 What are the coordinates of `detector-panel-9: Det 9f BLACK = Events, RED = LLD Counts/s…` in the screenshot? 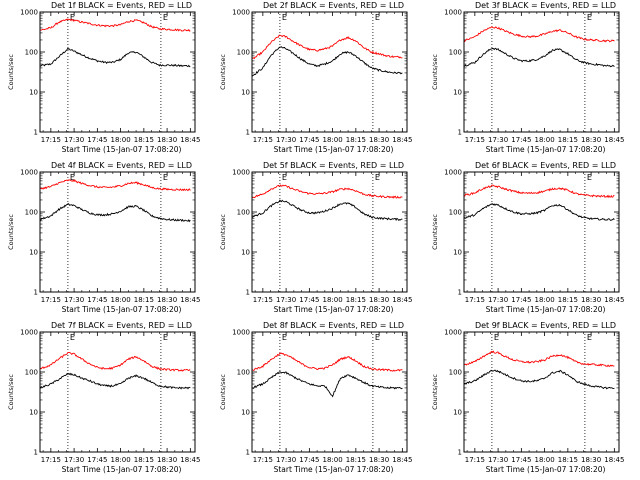 It's located at (527, 397).